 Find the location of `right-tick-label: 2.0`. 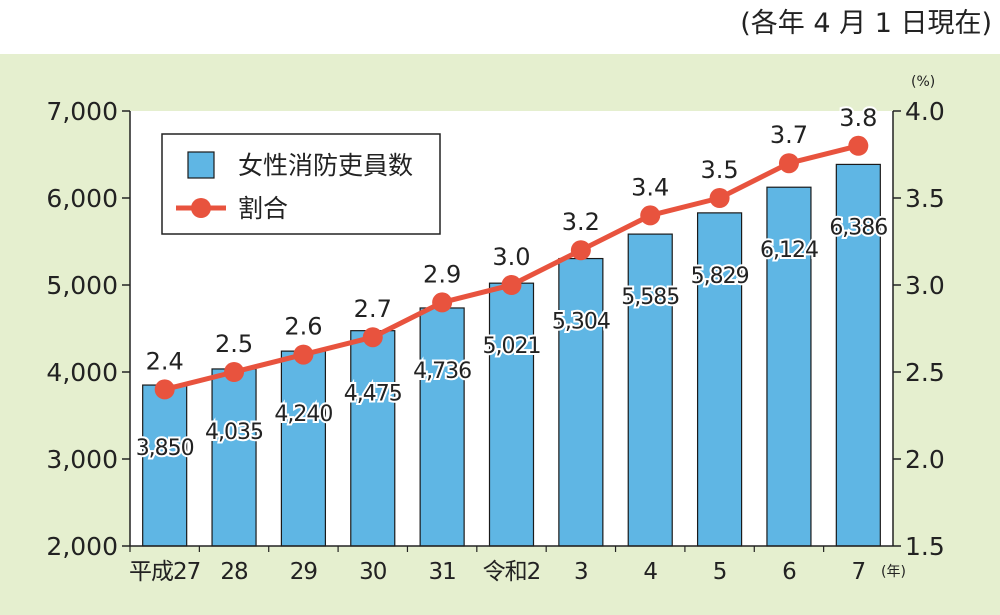

right-tick-label: 2.0 is located at coordinates (925, 459).